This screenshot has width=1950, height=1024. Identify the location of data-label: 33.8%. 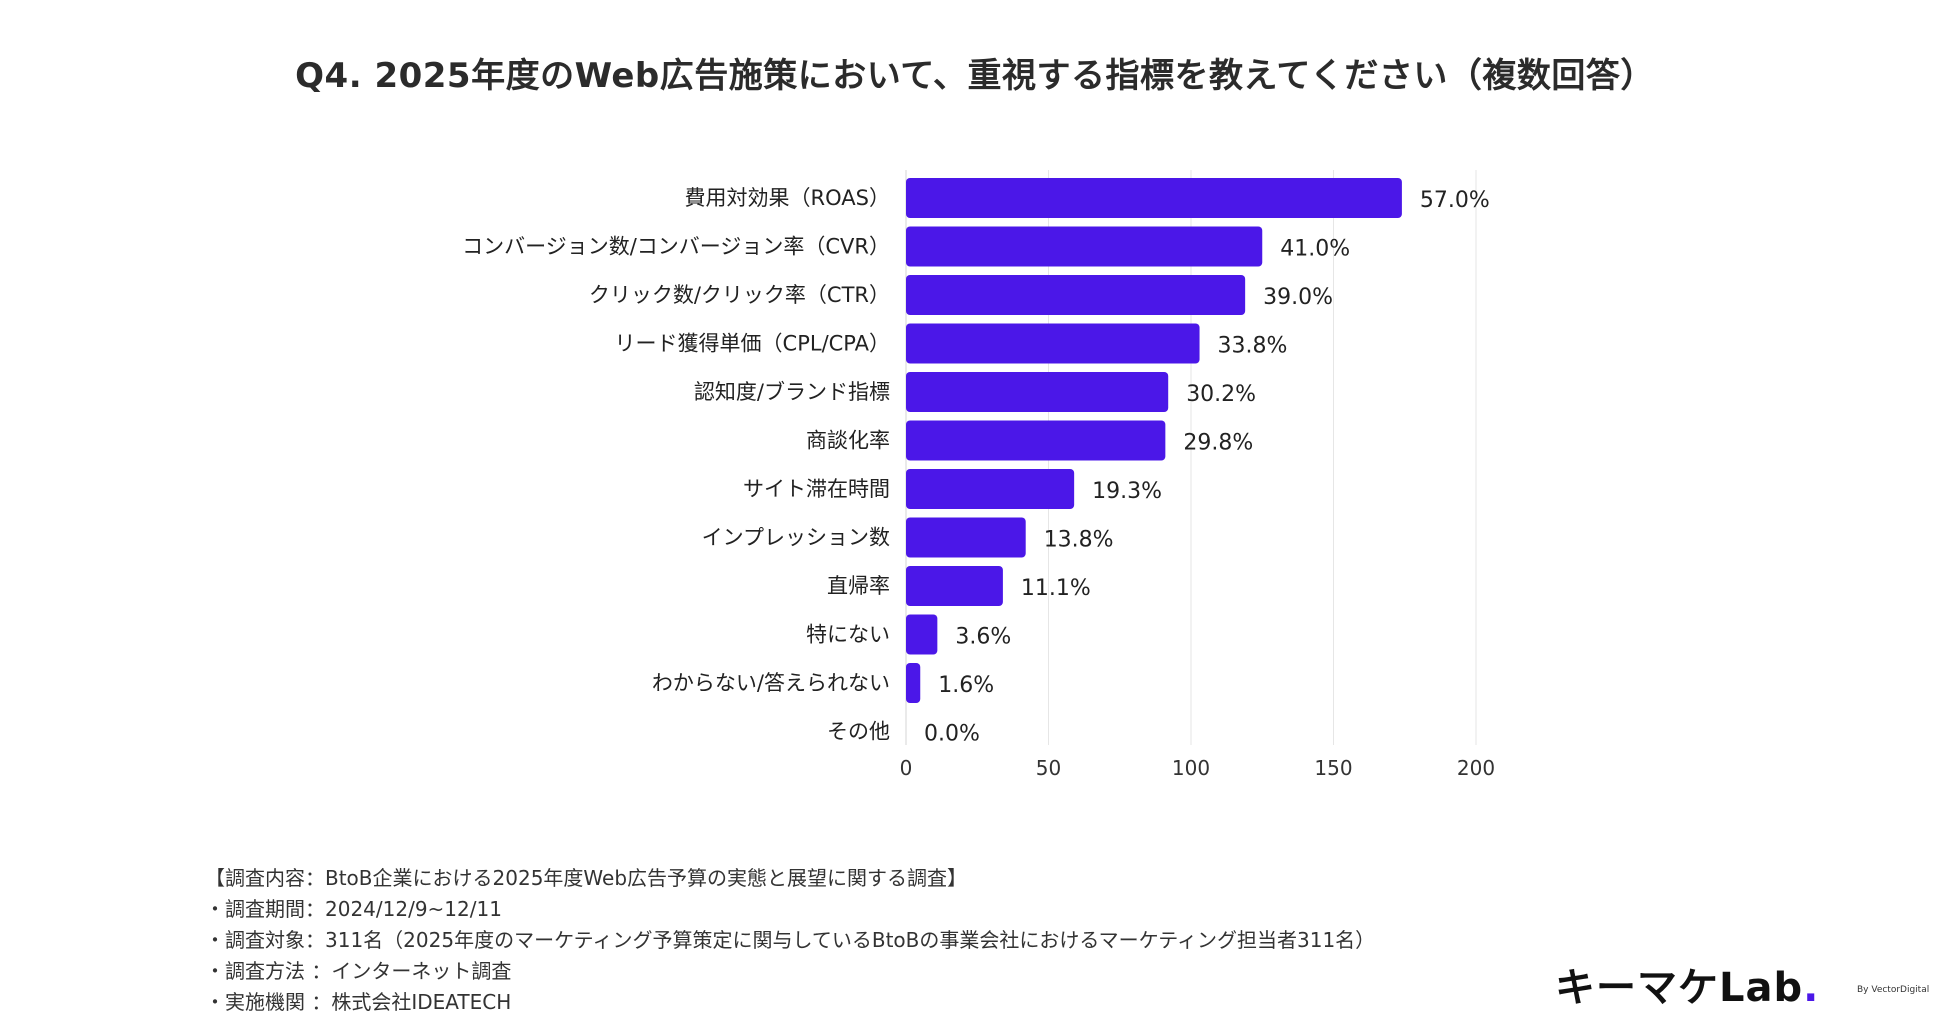
(1253, 346).